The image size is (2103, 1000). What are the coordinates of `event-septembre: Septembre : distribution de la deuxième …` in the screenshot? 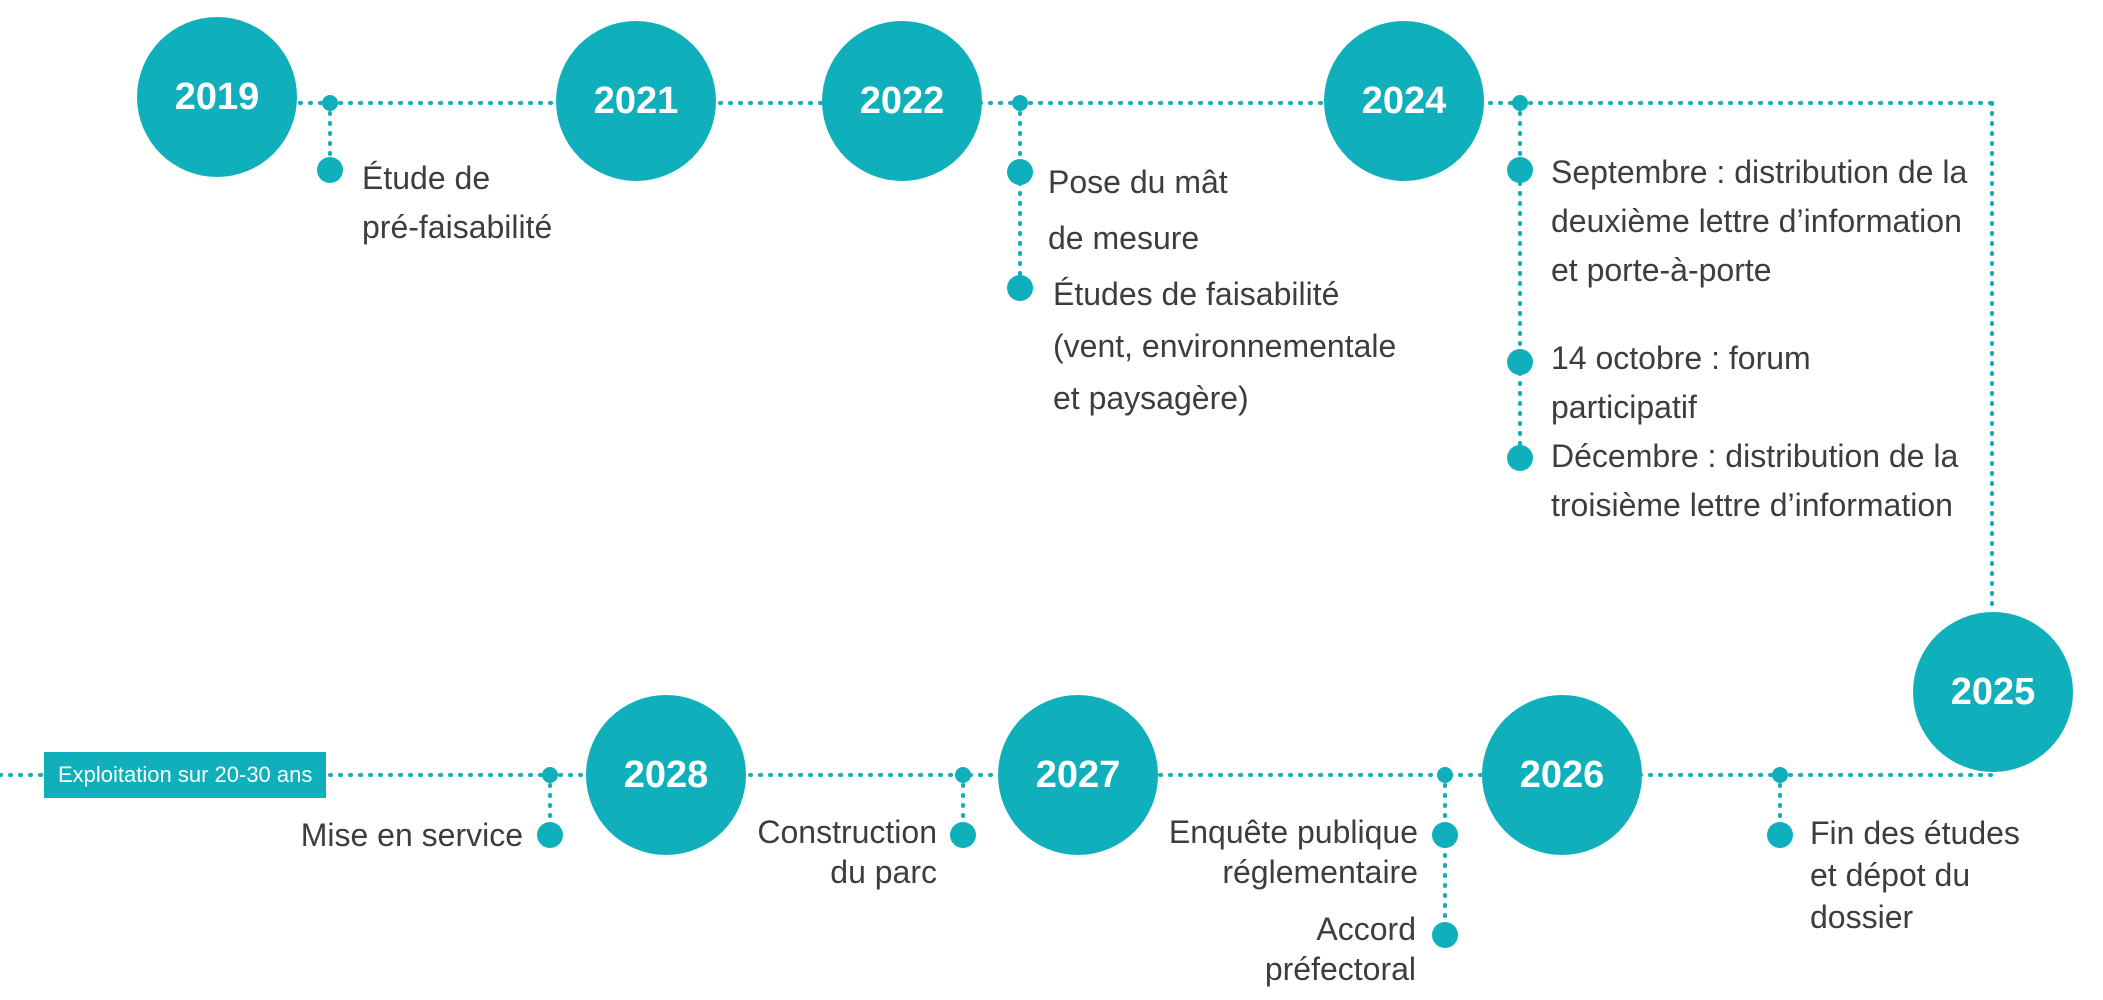 It's located at (1759, 221).